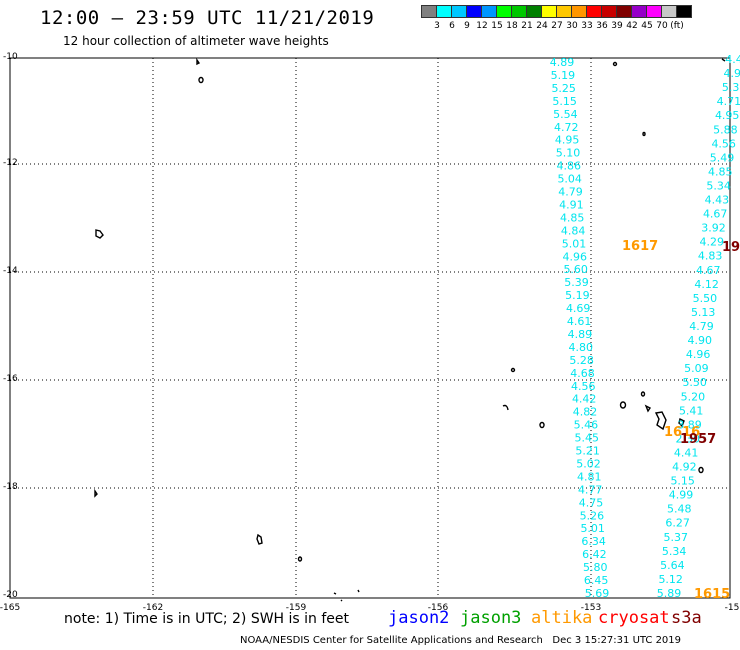  What do you see at coordinates (587, 438) in the screenshot?
I see `wave-height-label: 5.45` at bounding box center [587, 438].